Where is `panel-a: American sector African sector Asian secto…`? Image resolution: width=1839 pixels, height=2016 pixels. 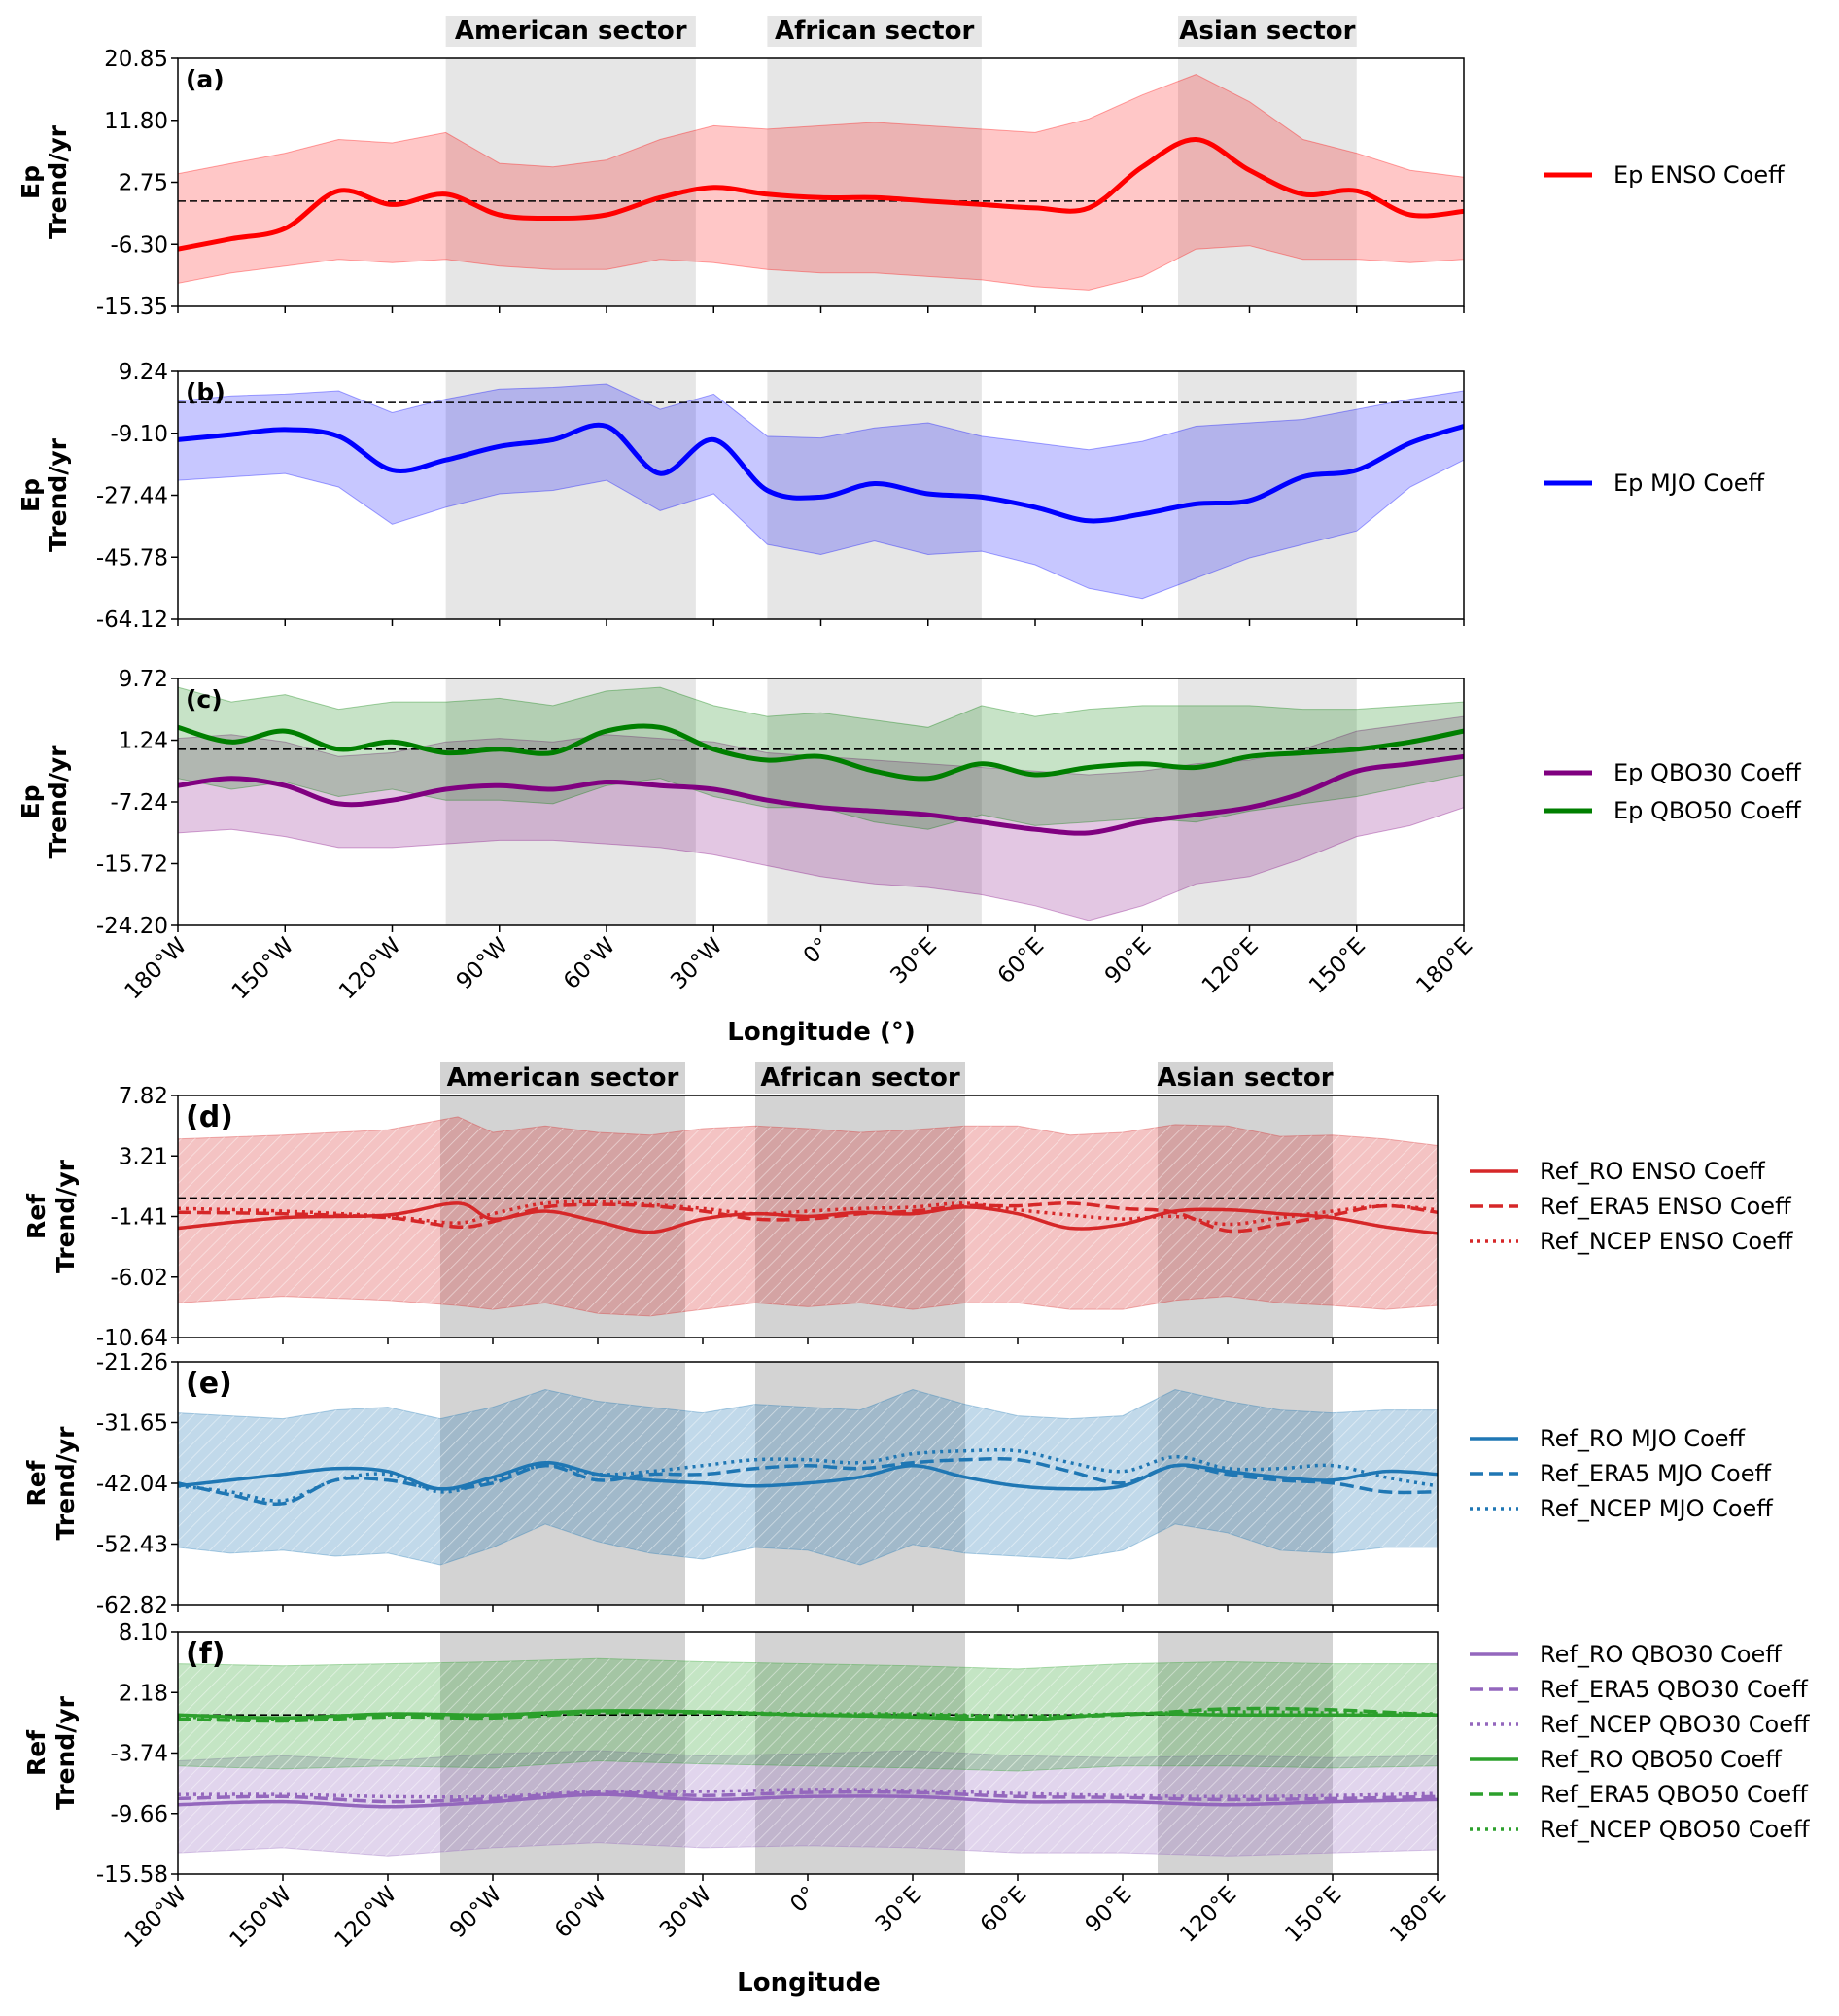
panel-a: American sector African sector Asian secto… is located at coordinates (901, 168).